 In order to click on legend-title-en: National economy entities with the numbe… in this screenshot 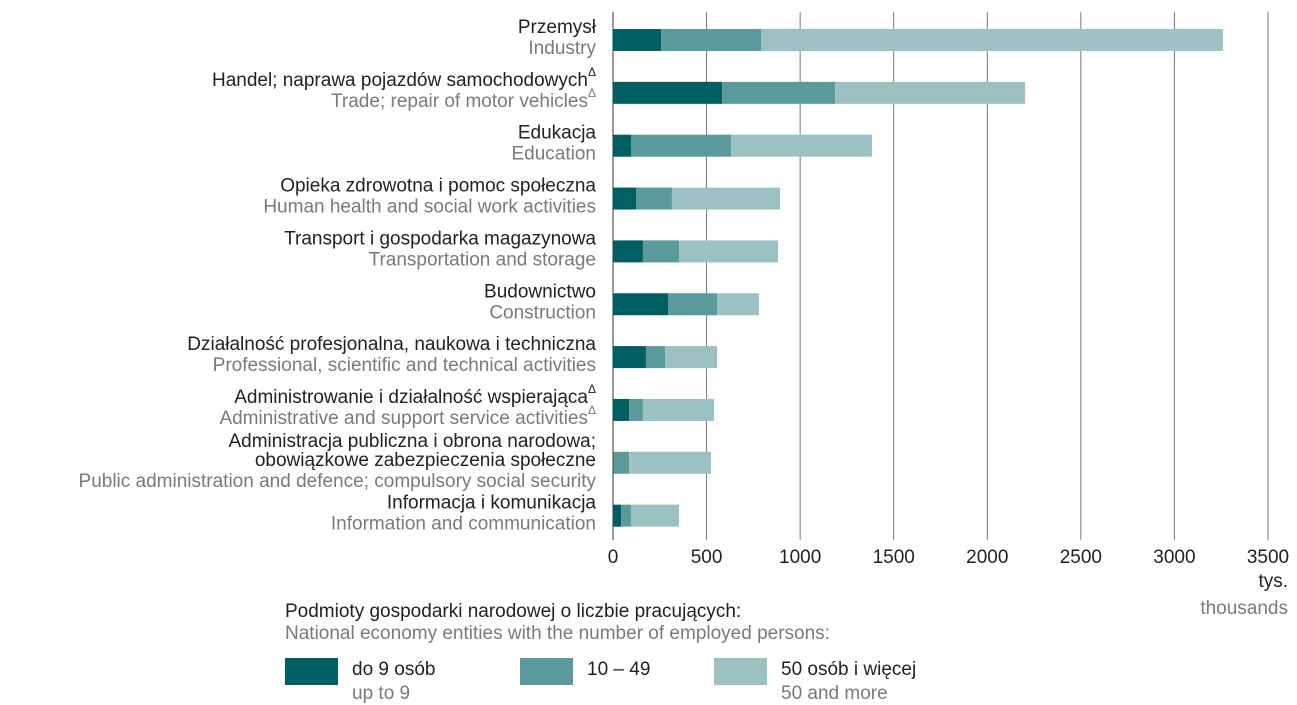, I will do `click(557, 633)`.